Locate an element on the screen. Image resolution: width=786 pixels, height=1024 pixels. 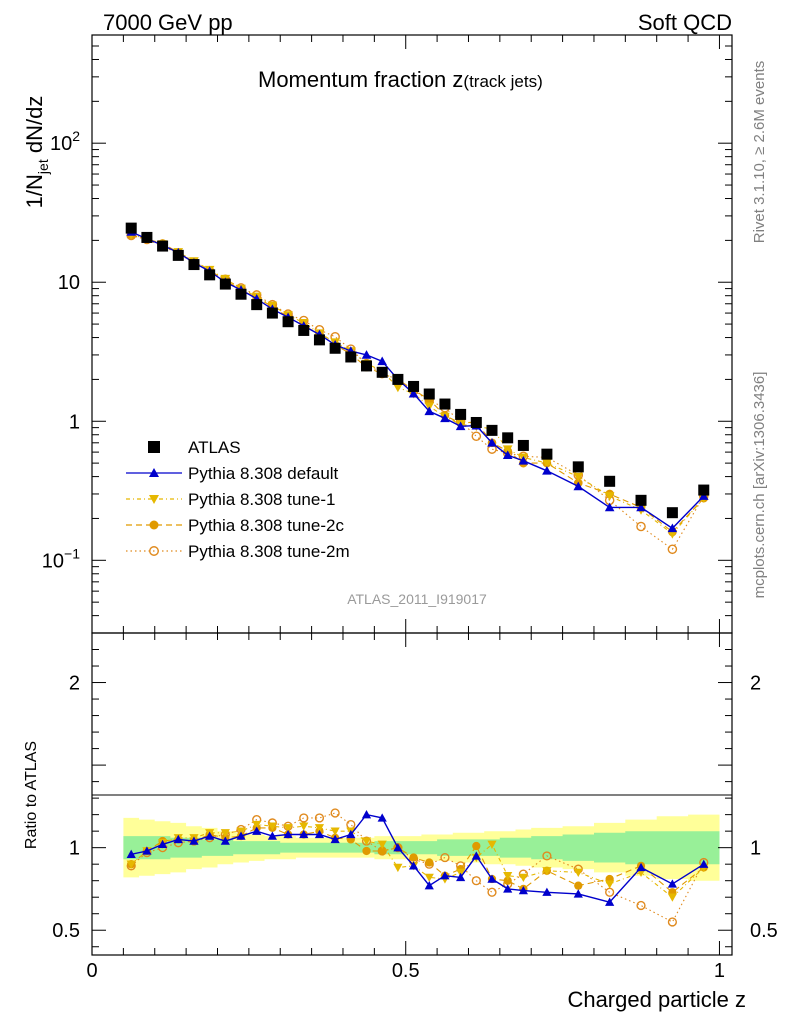
main-ylabel: 1/Njet dN/dz is located at coordinates (36, 152).